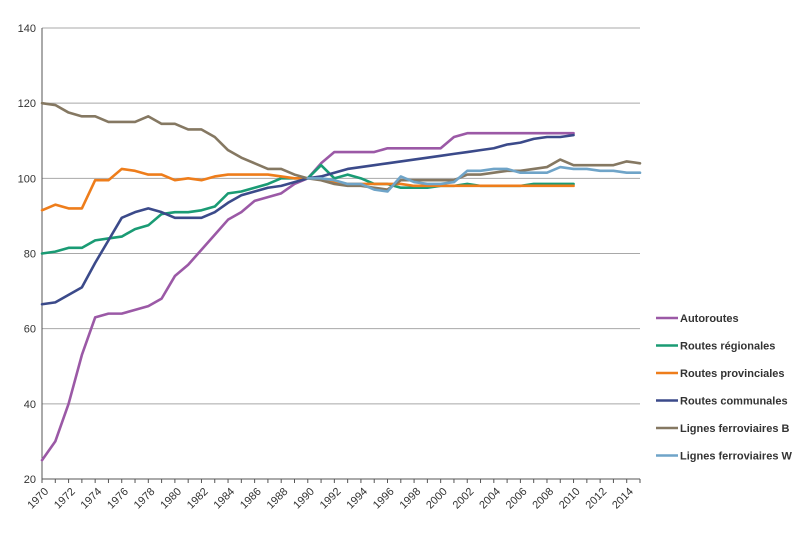 The image size is (800, 542). I want to click on x-tick-label: 2010, so click(570, 499).